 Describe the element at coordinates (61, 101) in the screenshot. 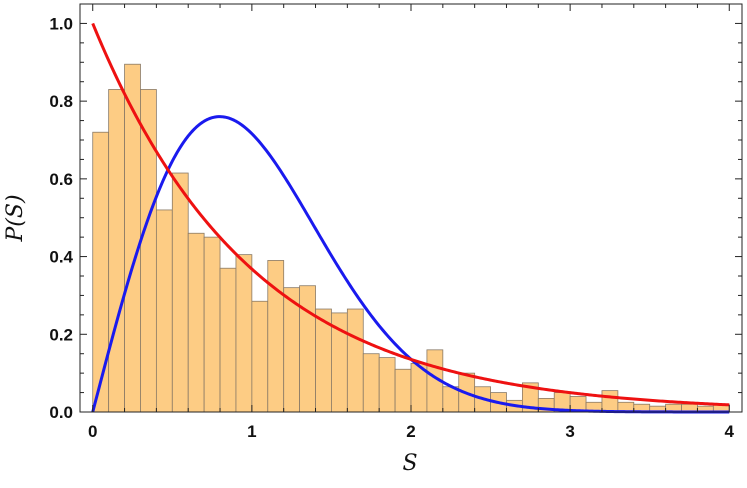

I see `y-tick-label: 0.8` at that location.